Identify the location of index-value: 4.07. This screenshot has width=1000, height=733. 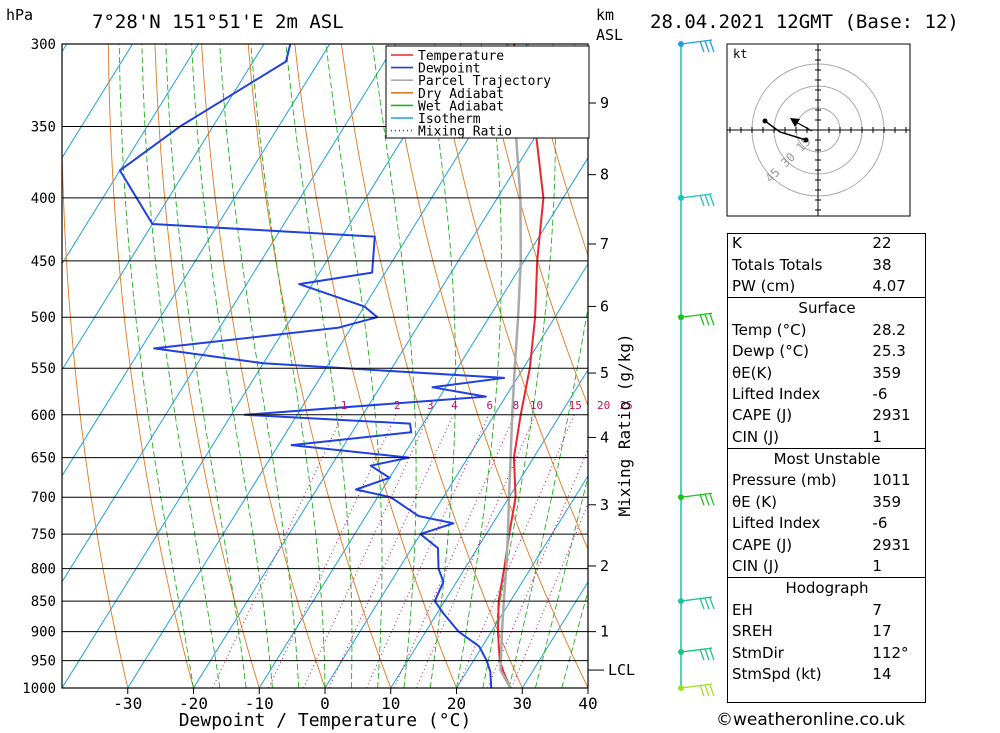
(889, 285).